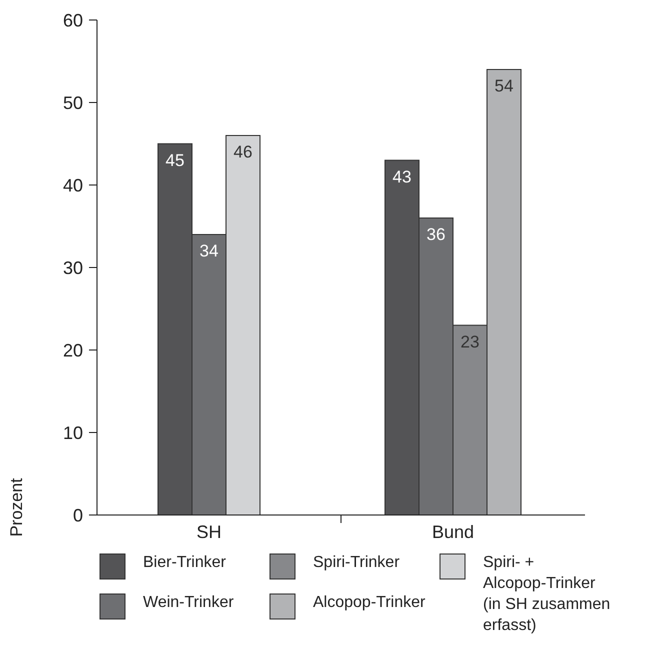  What do you see at coordinates (72, 350) in the screenshot?
I see `y-tick-label: 20` at bounding box center [72, 350].